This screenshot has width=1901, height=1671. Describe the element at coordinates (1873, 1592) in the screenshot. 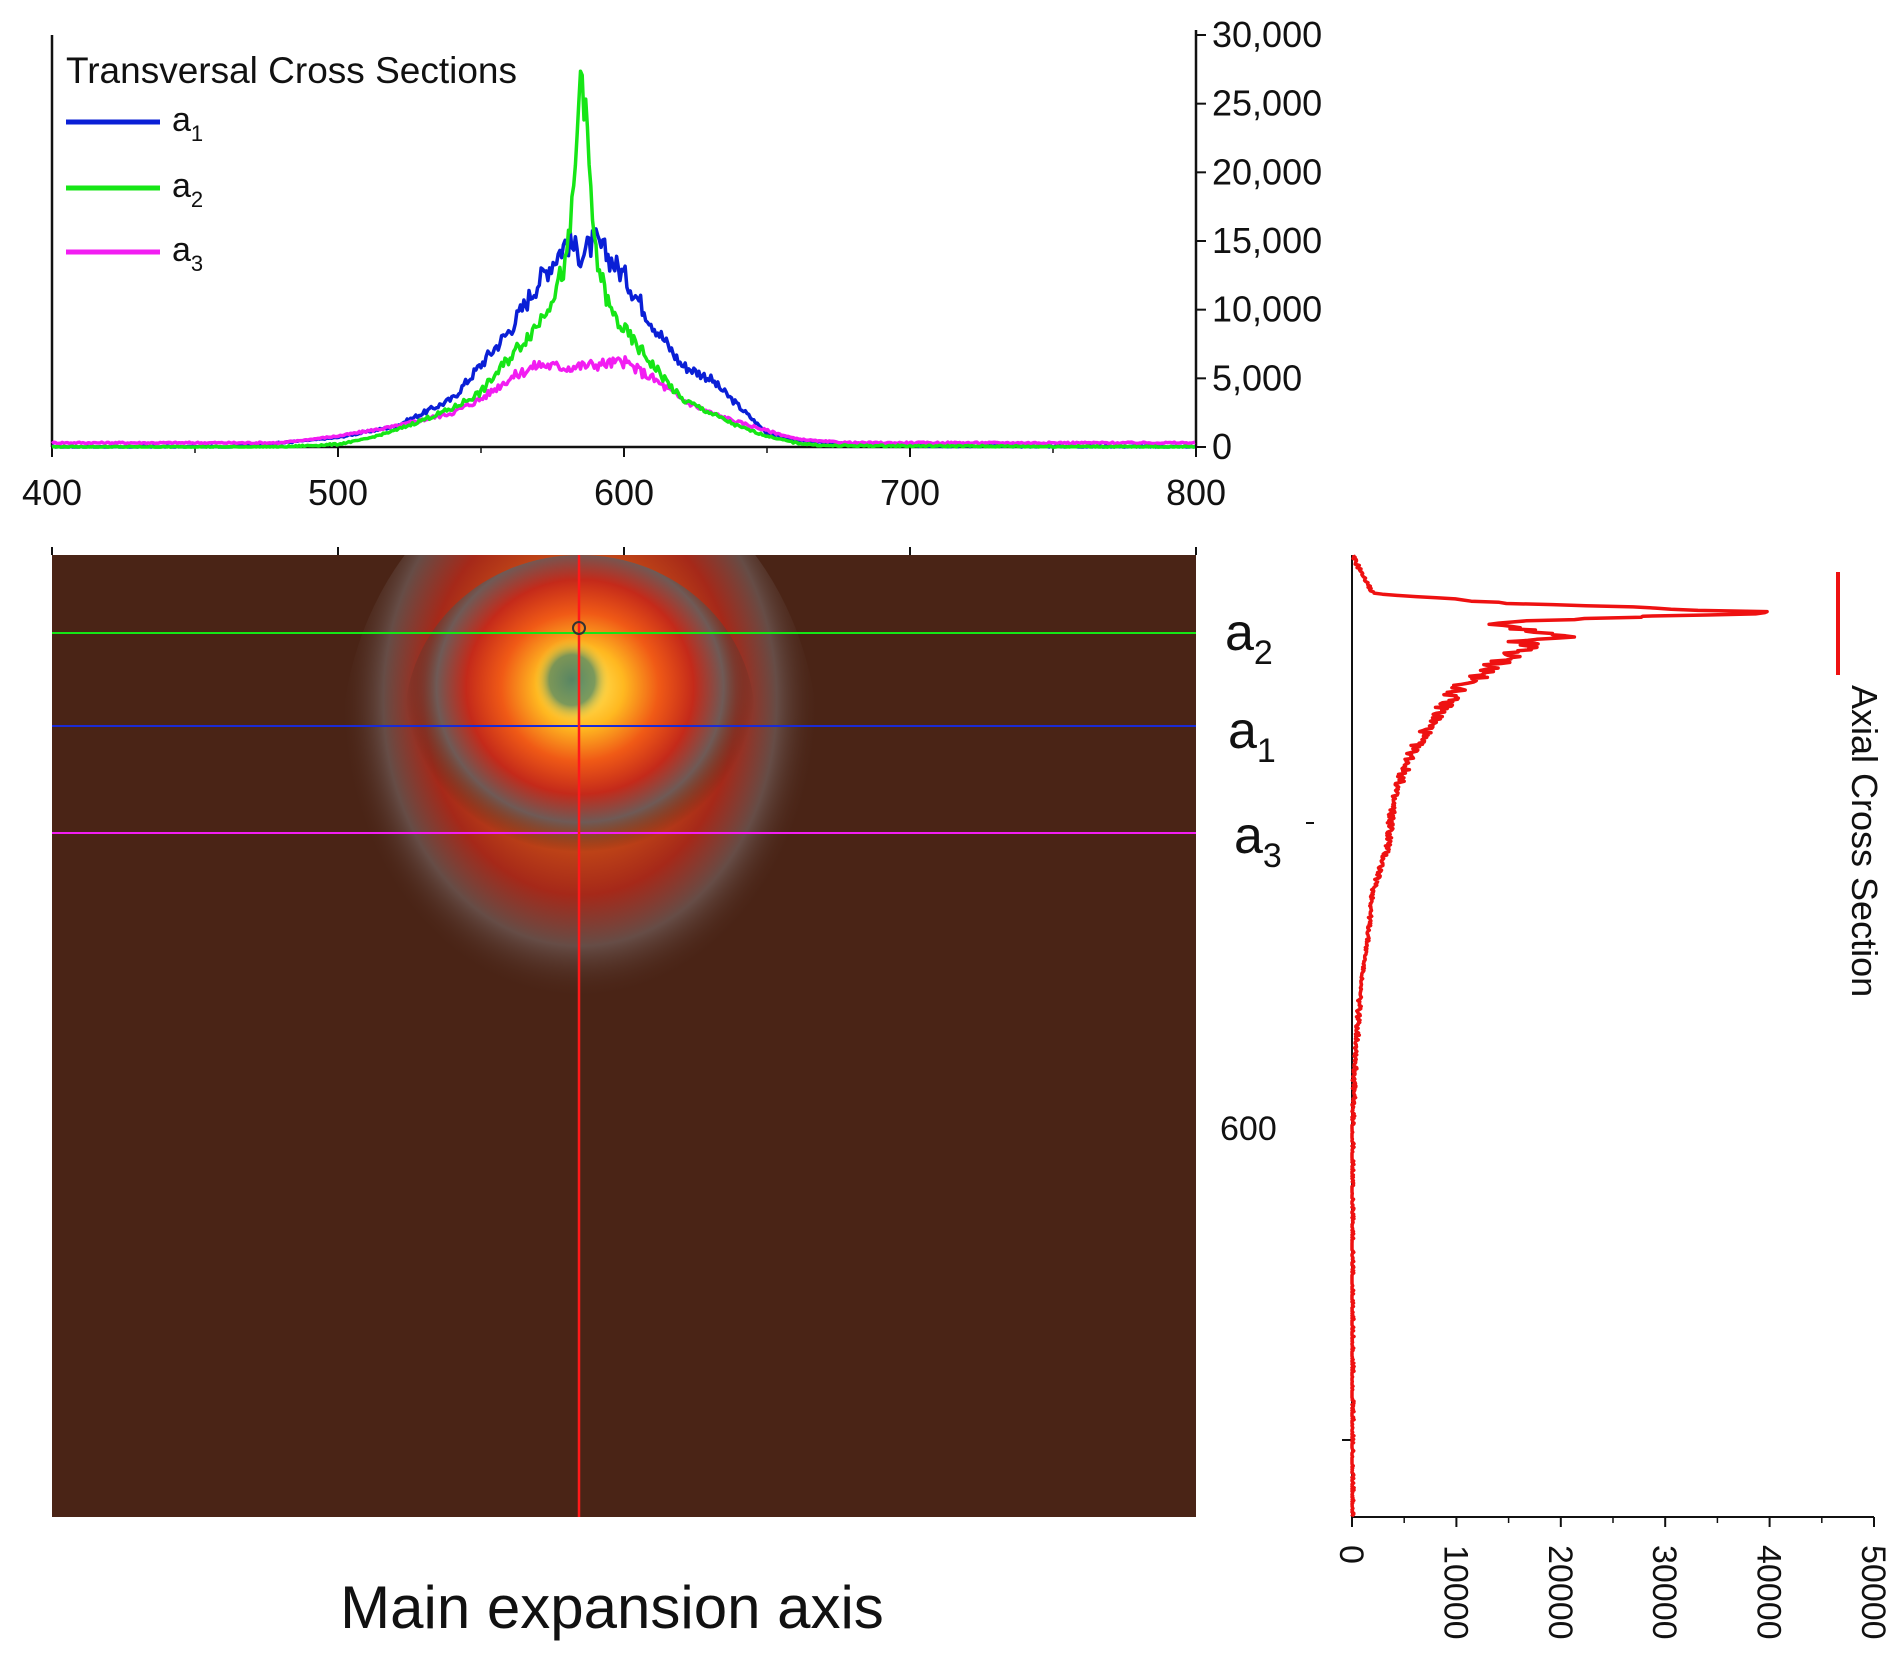

I see `axial-tick-label: 50000` at that location.